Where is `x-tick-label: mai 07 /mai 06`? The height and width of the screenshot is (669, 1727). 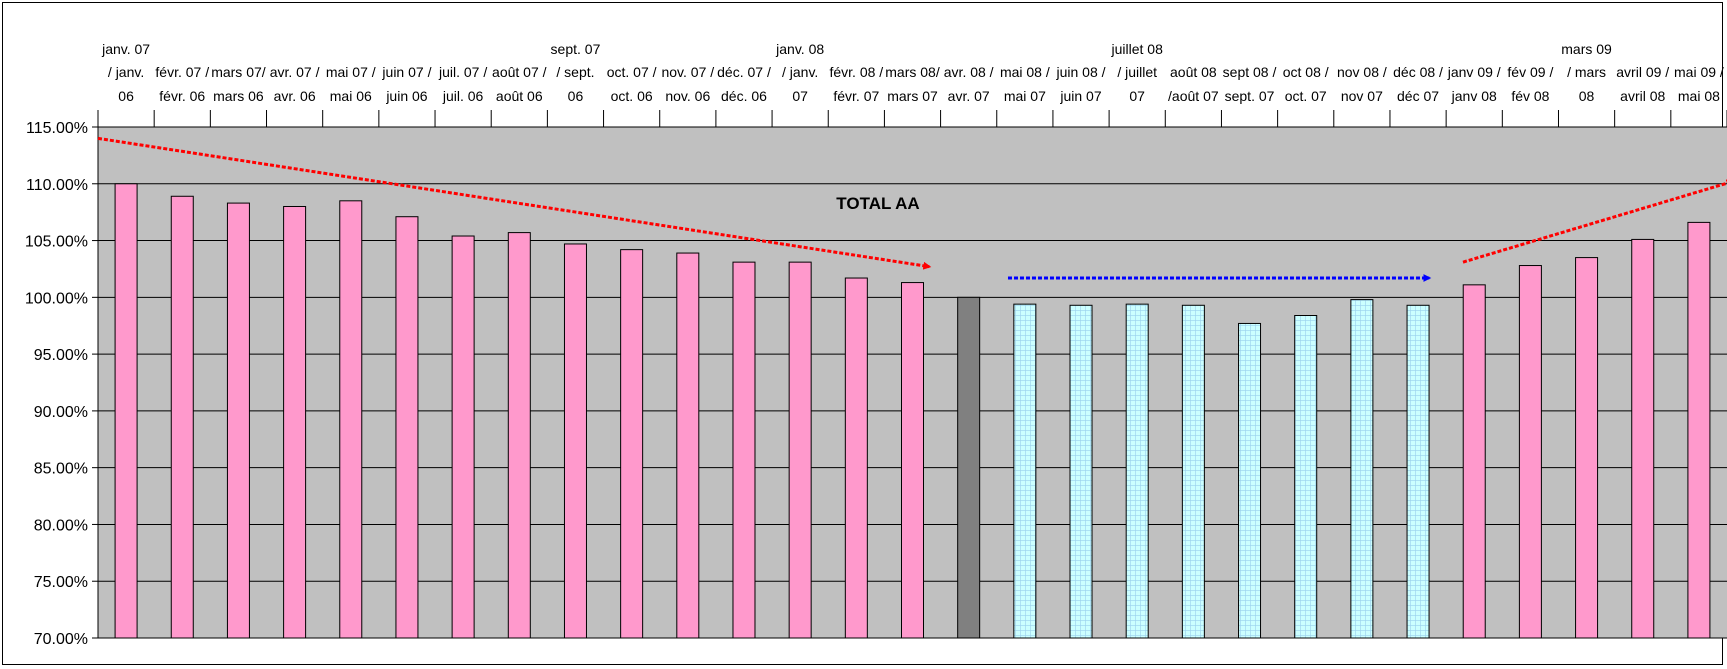
x-tick-label: mai 07 /mai 06 is located at coordinates (351, 84).